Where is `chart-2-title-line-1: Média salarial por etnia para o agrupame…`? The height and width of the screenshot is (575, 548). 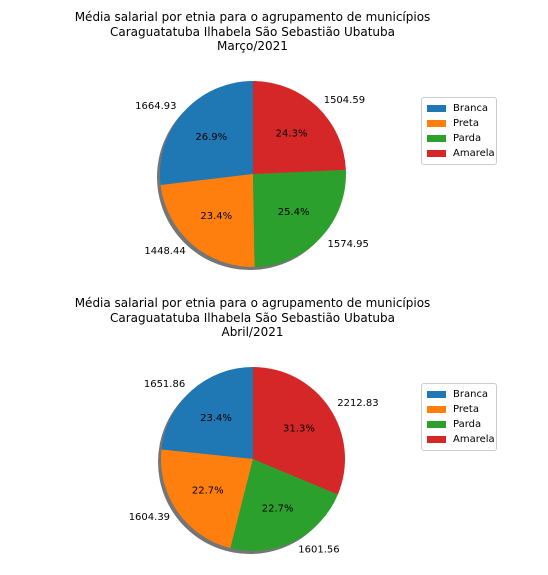 chart-2-title-line-1: Média salarial por etnia para o agrupame… is located at coordinates (252, 303).